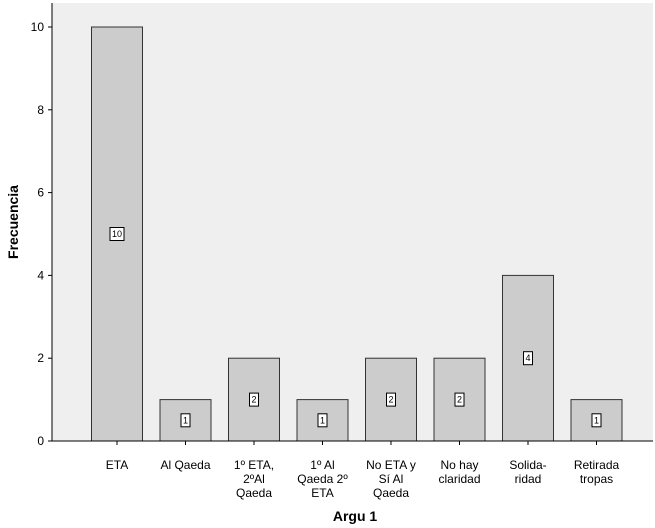  What do you see at coordinates (528, 479) in the screenshot?
I see `x-category-label-line: ridad` at bounding box center [528, 479].